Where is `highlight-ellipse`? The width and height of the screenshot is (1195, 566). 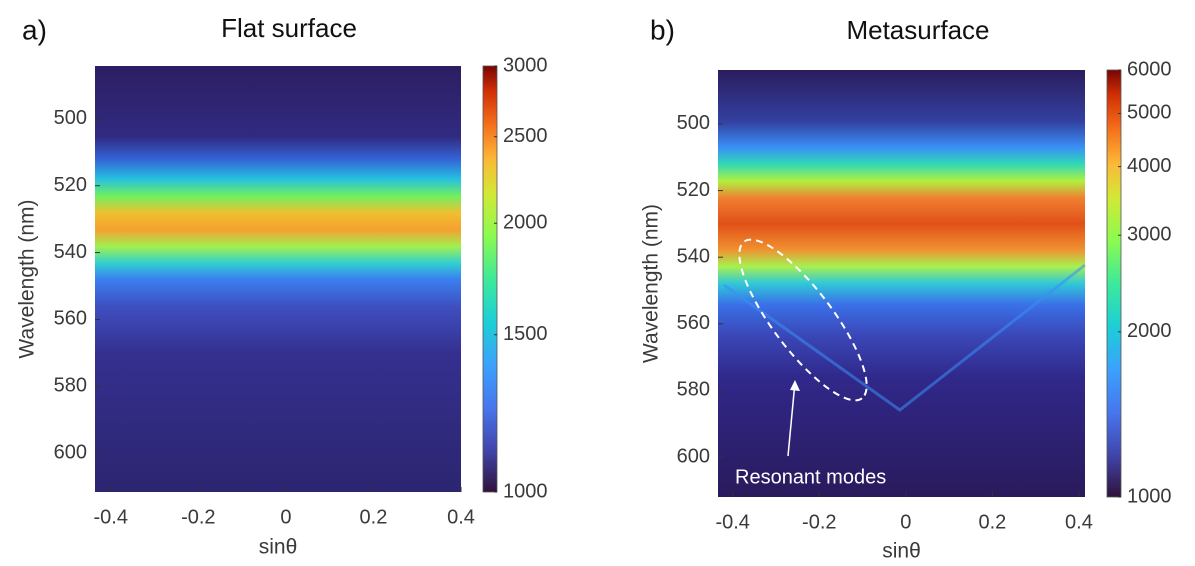
highlight-ellipse is located at coordinates (803, 320).